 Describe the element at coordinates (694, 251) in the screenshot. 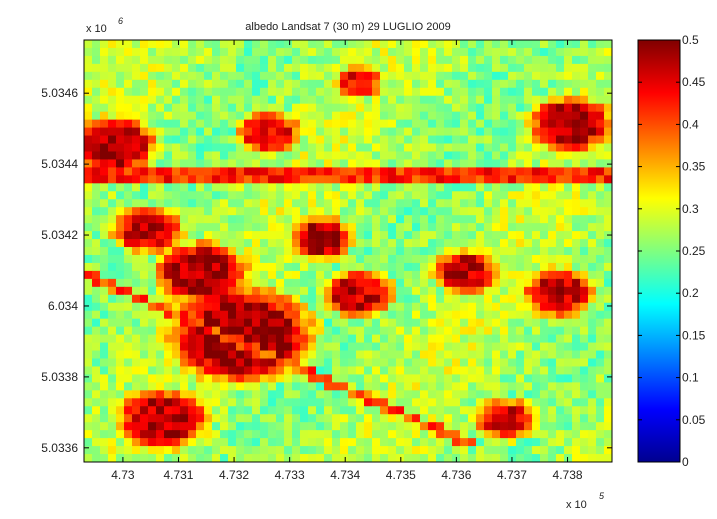

I see `colorbar-tick-label: 0.25` at that location.